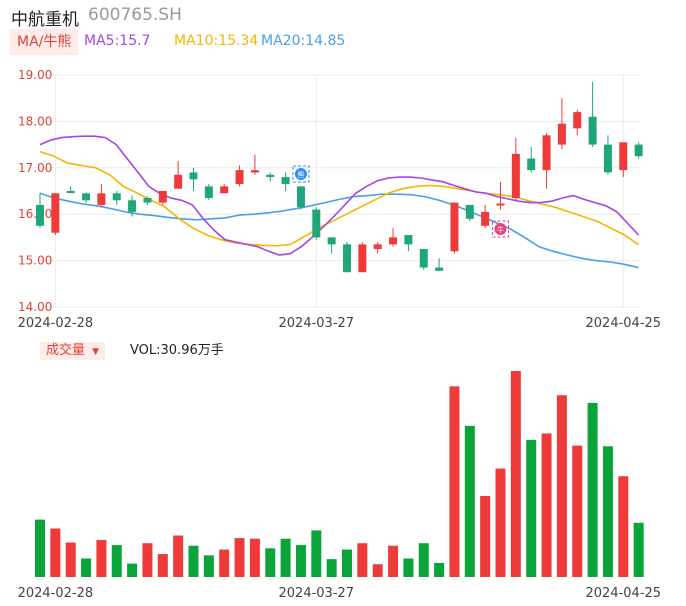 This screenshot has width=686, height=606. What do you see at coordinates (35, 214) in the screenshot?
I see `y-tick-label: 16.00` at bounding box center [35, 214].